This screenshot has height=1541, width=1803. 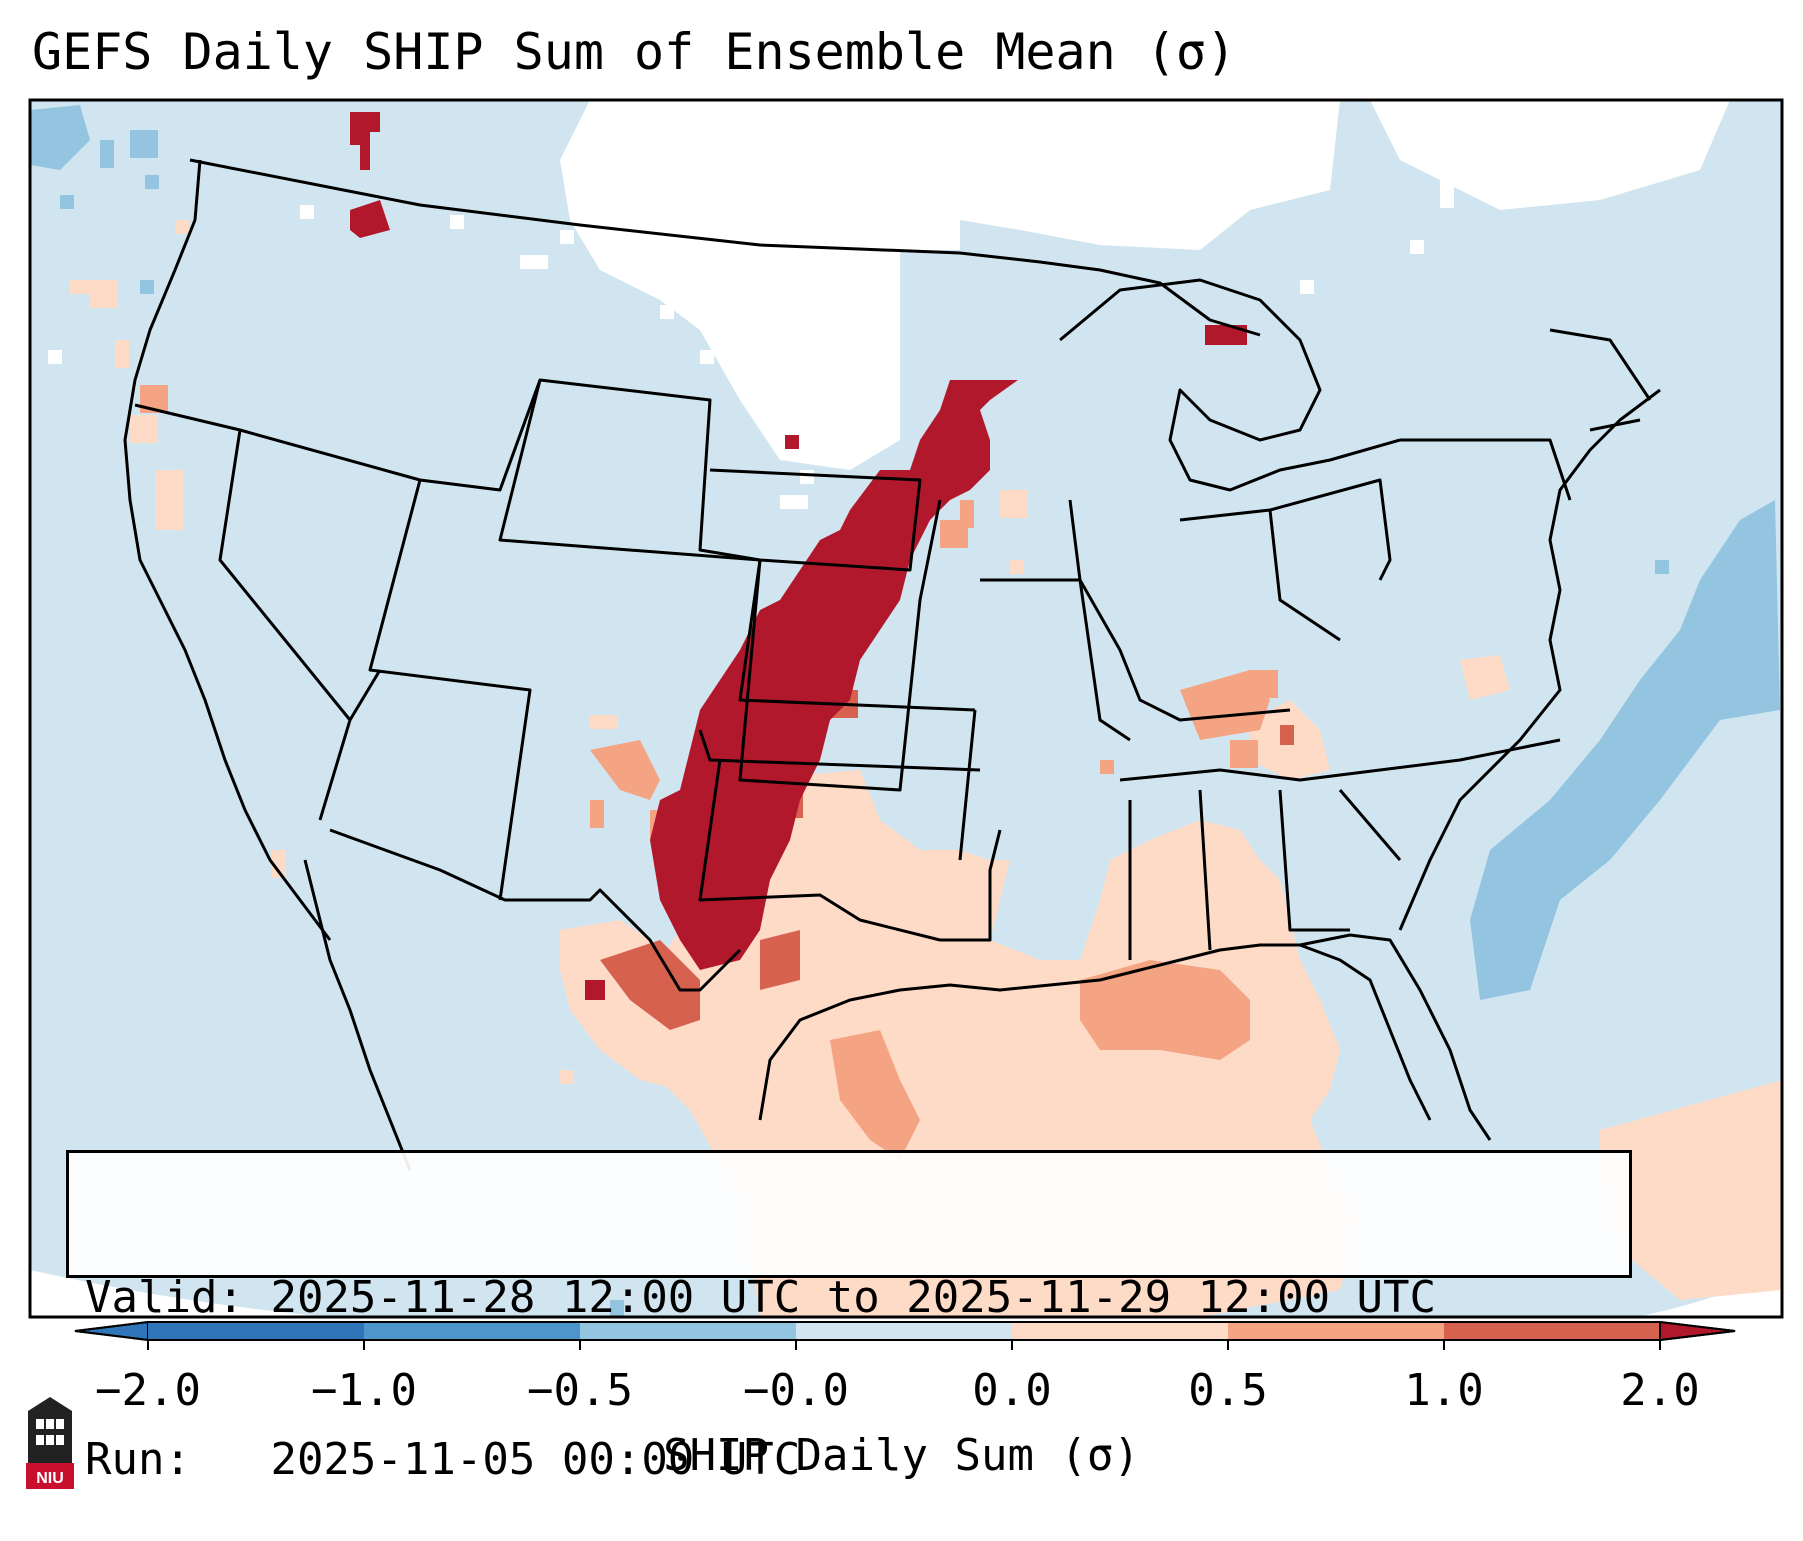 What do you see at coordinates (1526, 414) in the screenshot?
I see `northeast-lines` at bounding box center [1526, 414].